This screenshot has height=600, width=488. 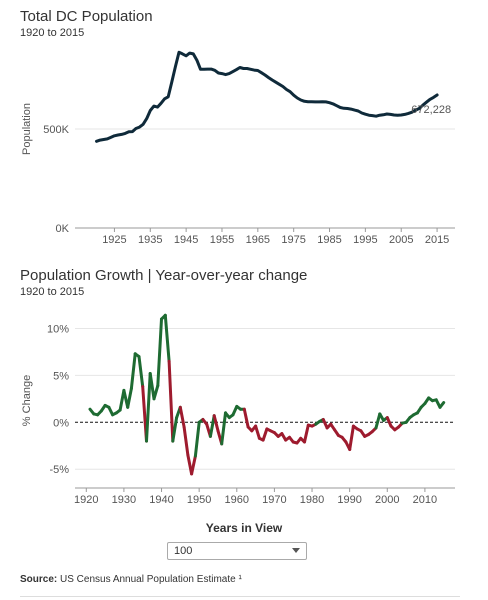 I want to click on x-tick-label: 1960, so click(x=237, y=500).